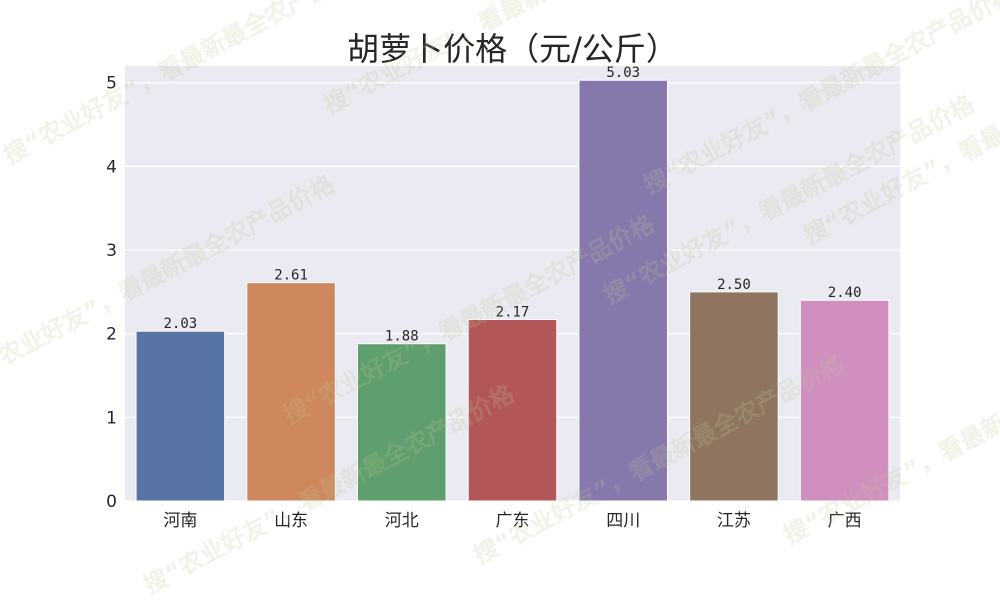 The image size is (1000, 601). I want to click on x-tick-label: 河南, so click(180, 521).